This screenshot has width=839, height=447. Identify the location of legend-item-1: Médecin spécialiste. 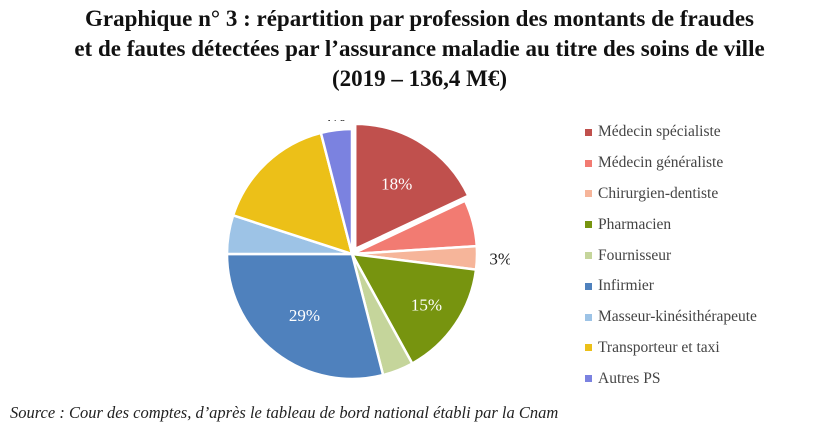
(671, 132).